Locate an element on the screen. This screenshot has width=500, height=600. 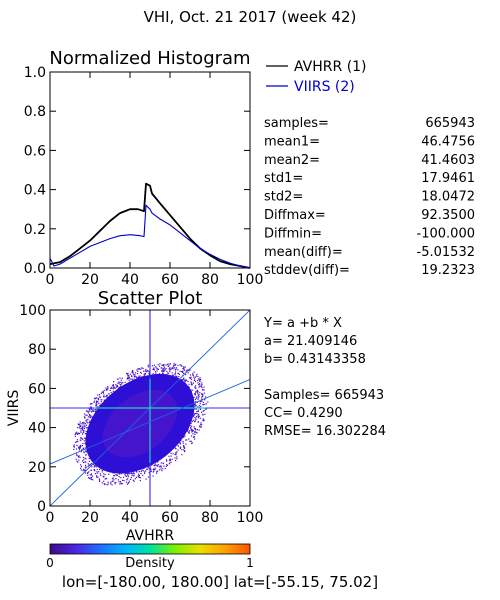
histogram-frame is located at coordinates (150, 170).